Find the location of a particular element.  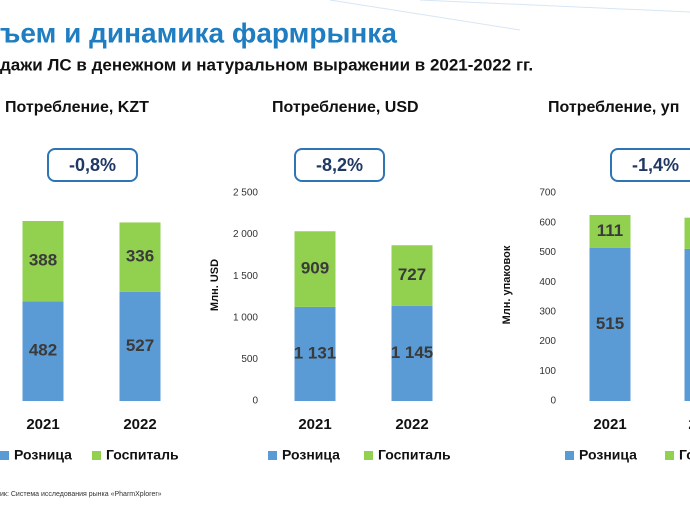

y-tick-label: 300 is located at coordinates (547, 311).